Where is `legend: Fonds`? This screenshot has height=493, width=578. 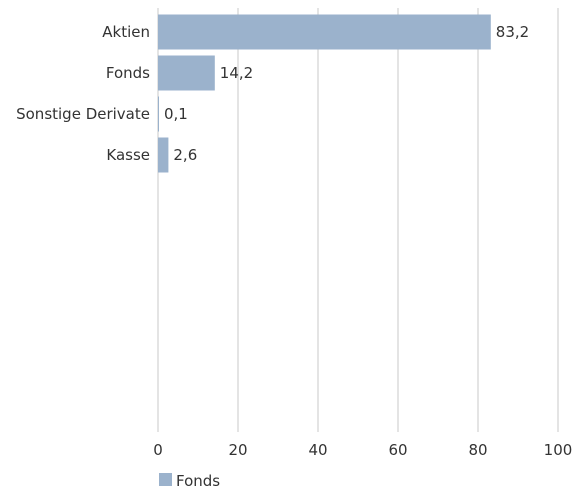 legend: Fonds is located at coordinates (189, 481).